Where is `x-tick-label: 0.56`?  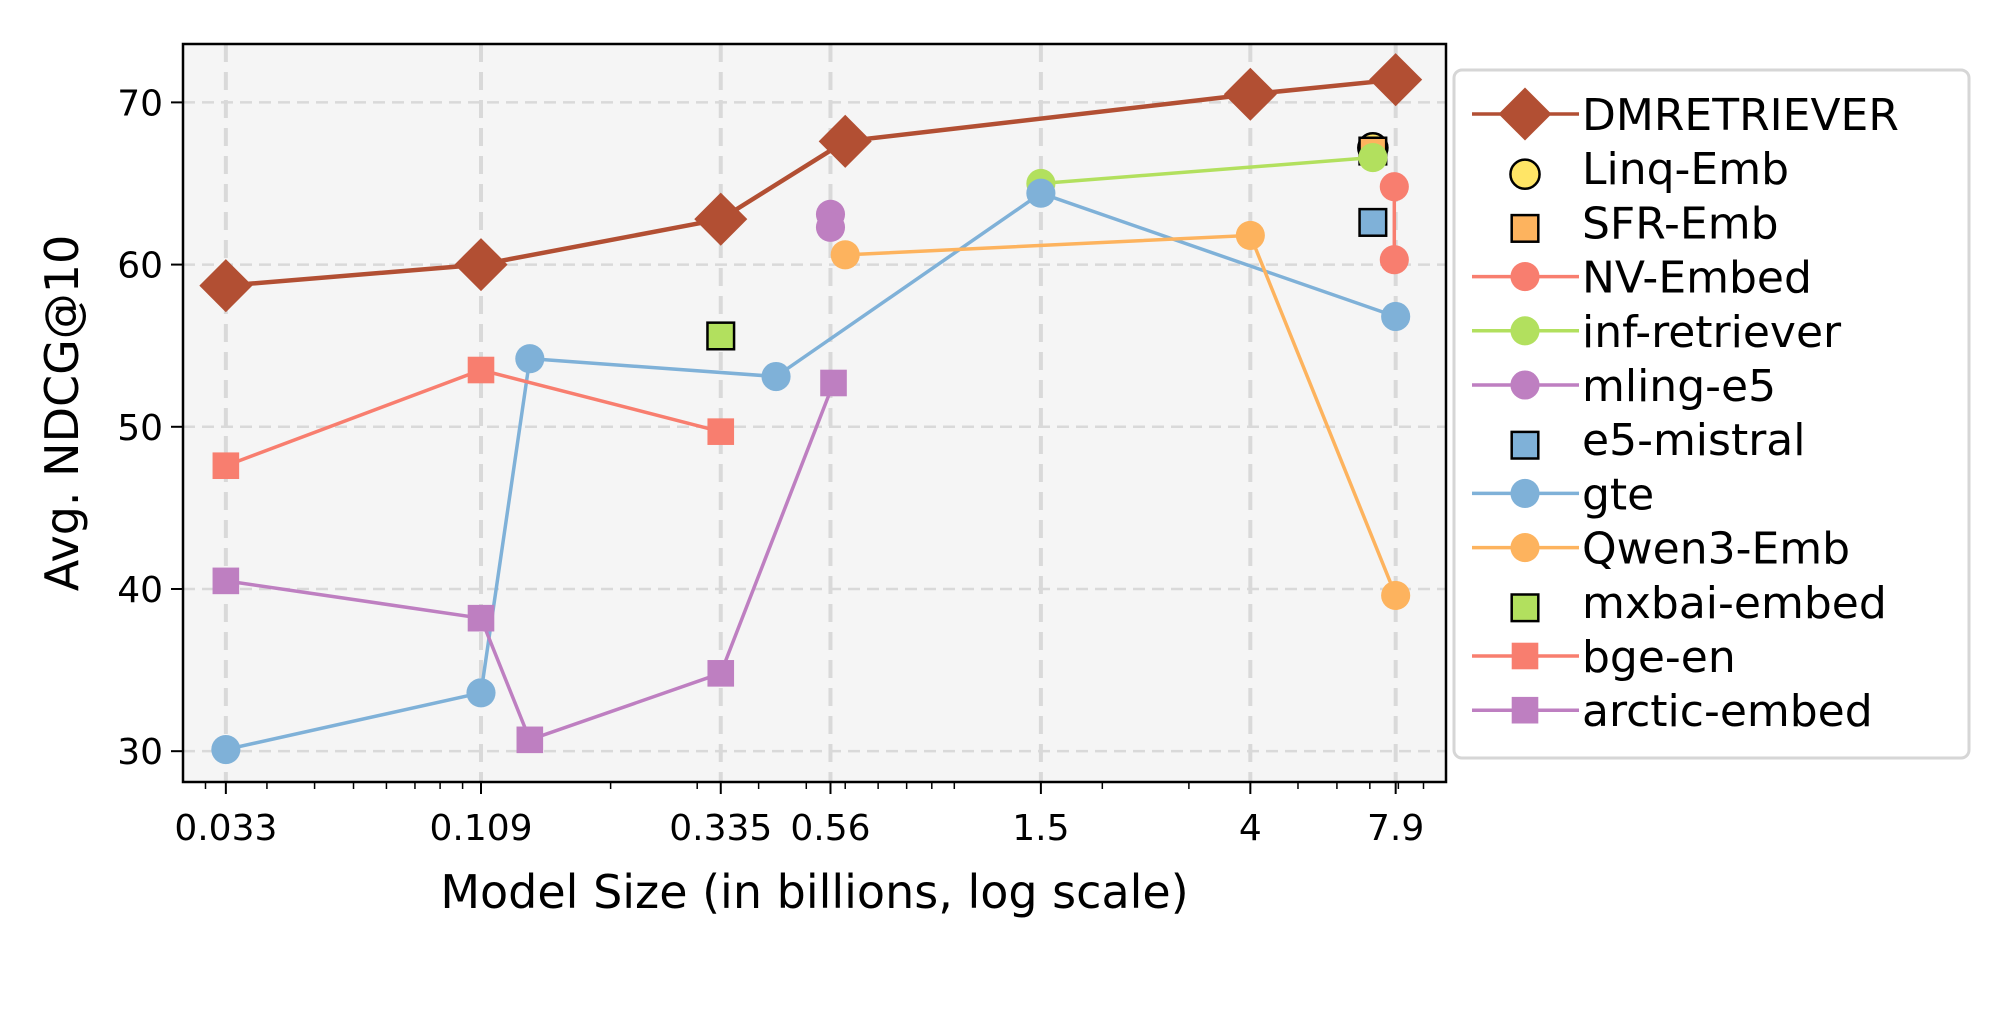
x-tick-label: 0.56 is located at coordinates (830, 828).